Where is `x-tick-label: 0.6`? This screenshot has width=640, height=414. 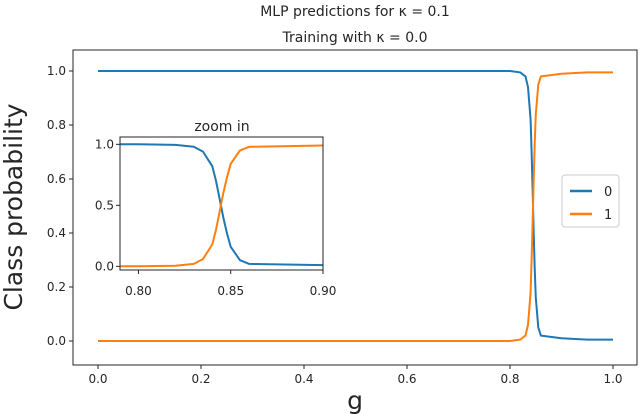
x-tick-label: 0.6 is located at coordinates (406, 379).